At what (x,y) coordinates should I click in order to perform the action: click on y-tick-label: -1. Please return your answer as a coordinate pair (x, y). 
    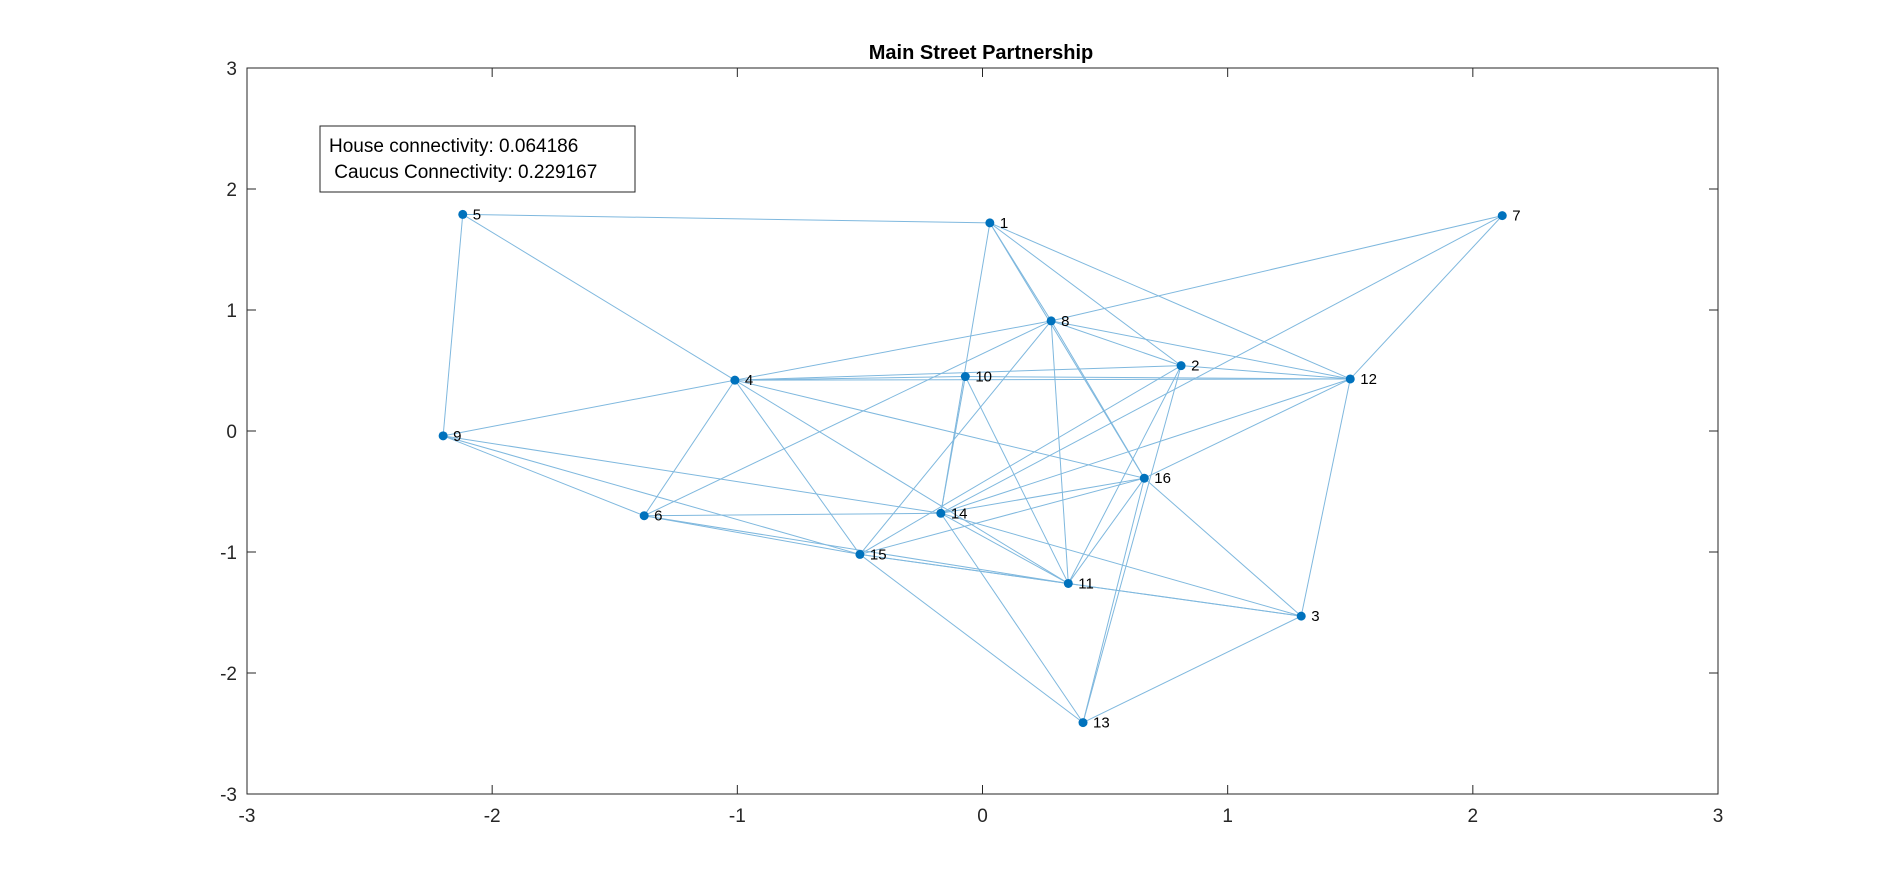
    Looking at the image, I should click on (228, 553).